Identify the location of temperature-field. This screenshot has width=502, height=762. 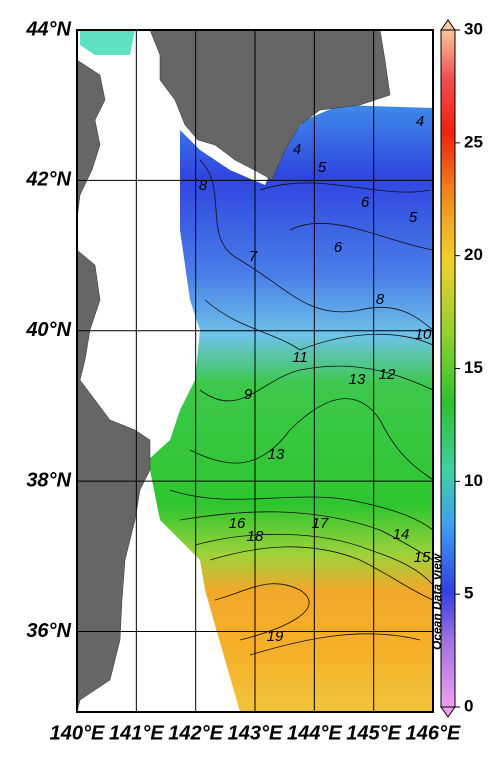
(107, 42).